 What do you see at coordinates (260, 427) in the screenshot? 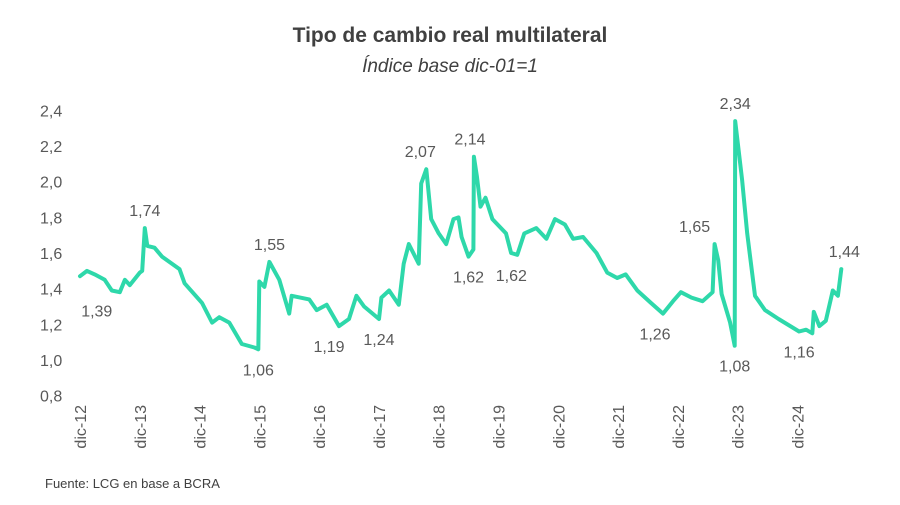
I see `x-tick-label: dic-15` at bounding box center [260, 427].